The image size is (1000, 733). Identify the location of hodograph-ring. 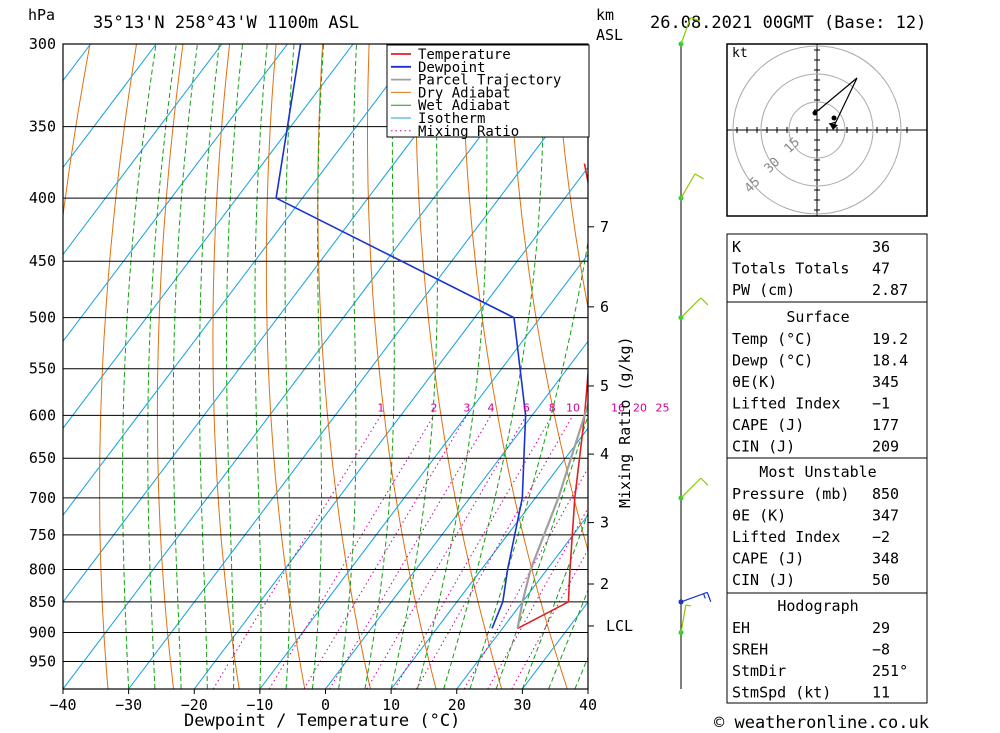
(817, 130).